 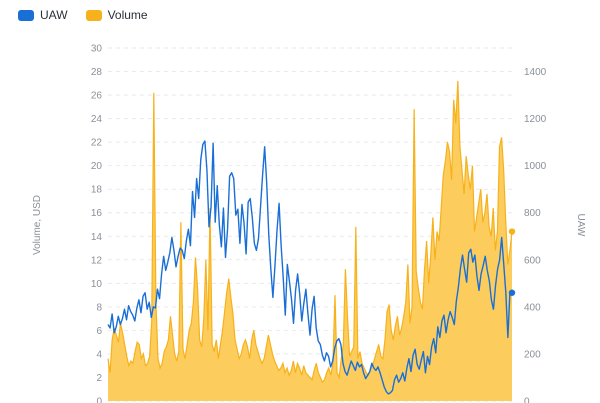 I want to click on legend-item-volume: Volume, so click(x=116, y=15).